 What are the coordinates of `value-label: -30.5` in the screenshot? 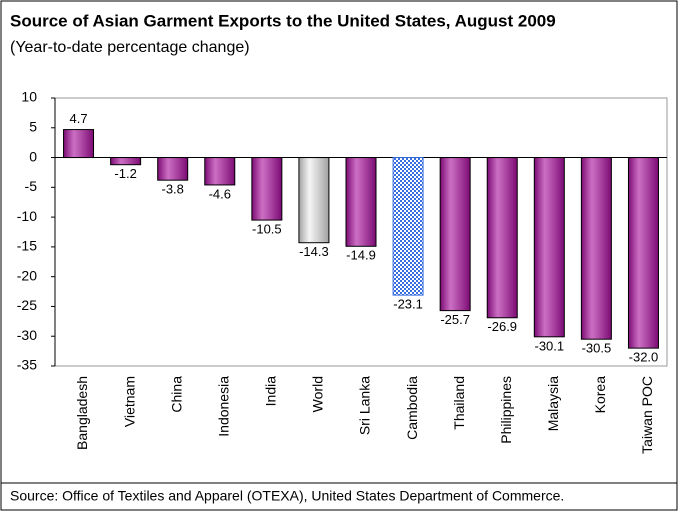 It's located at (597, 348).